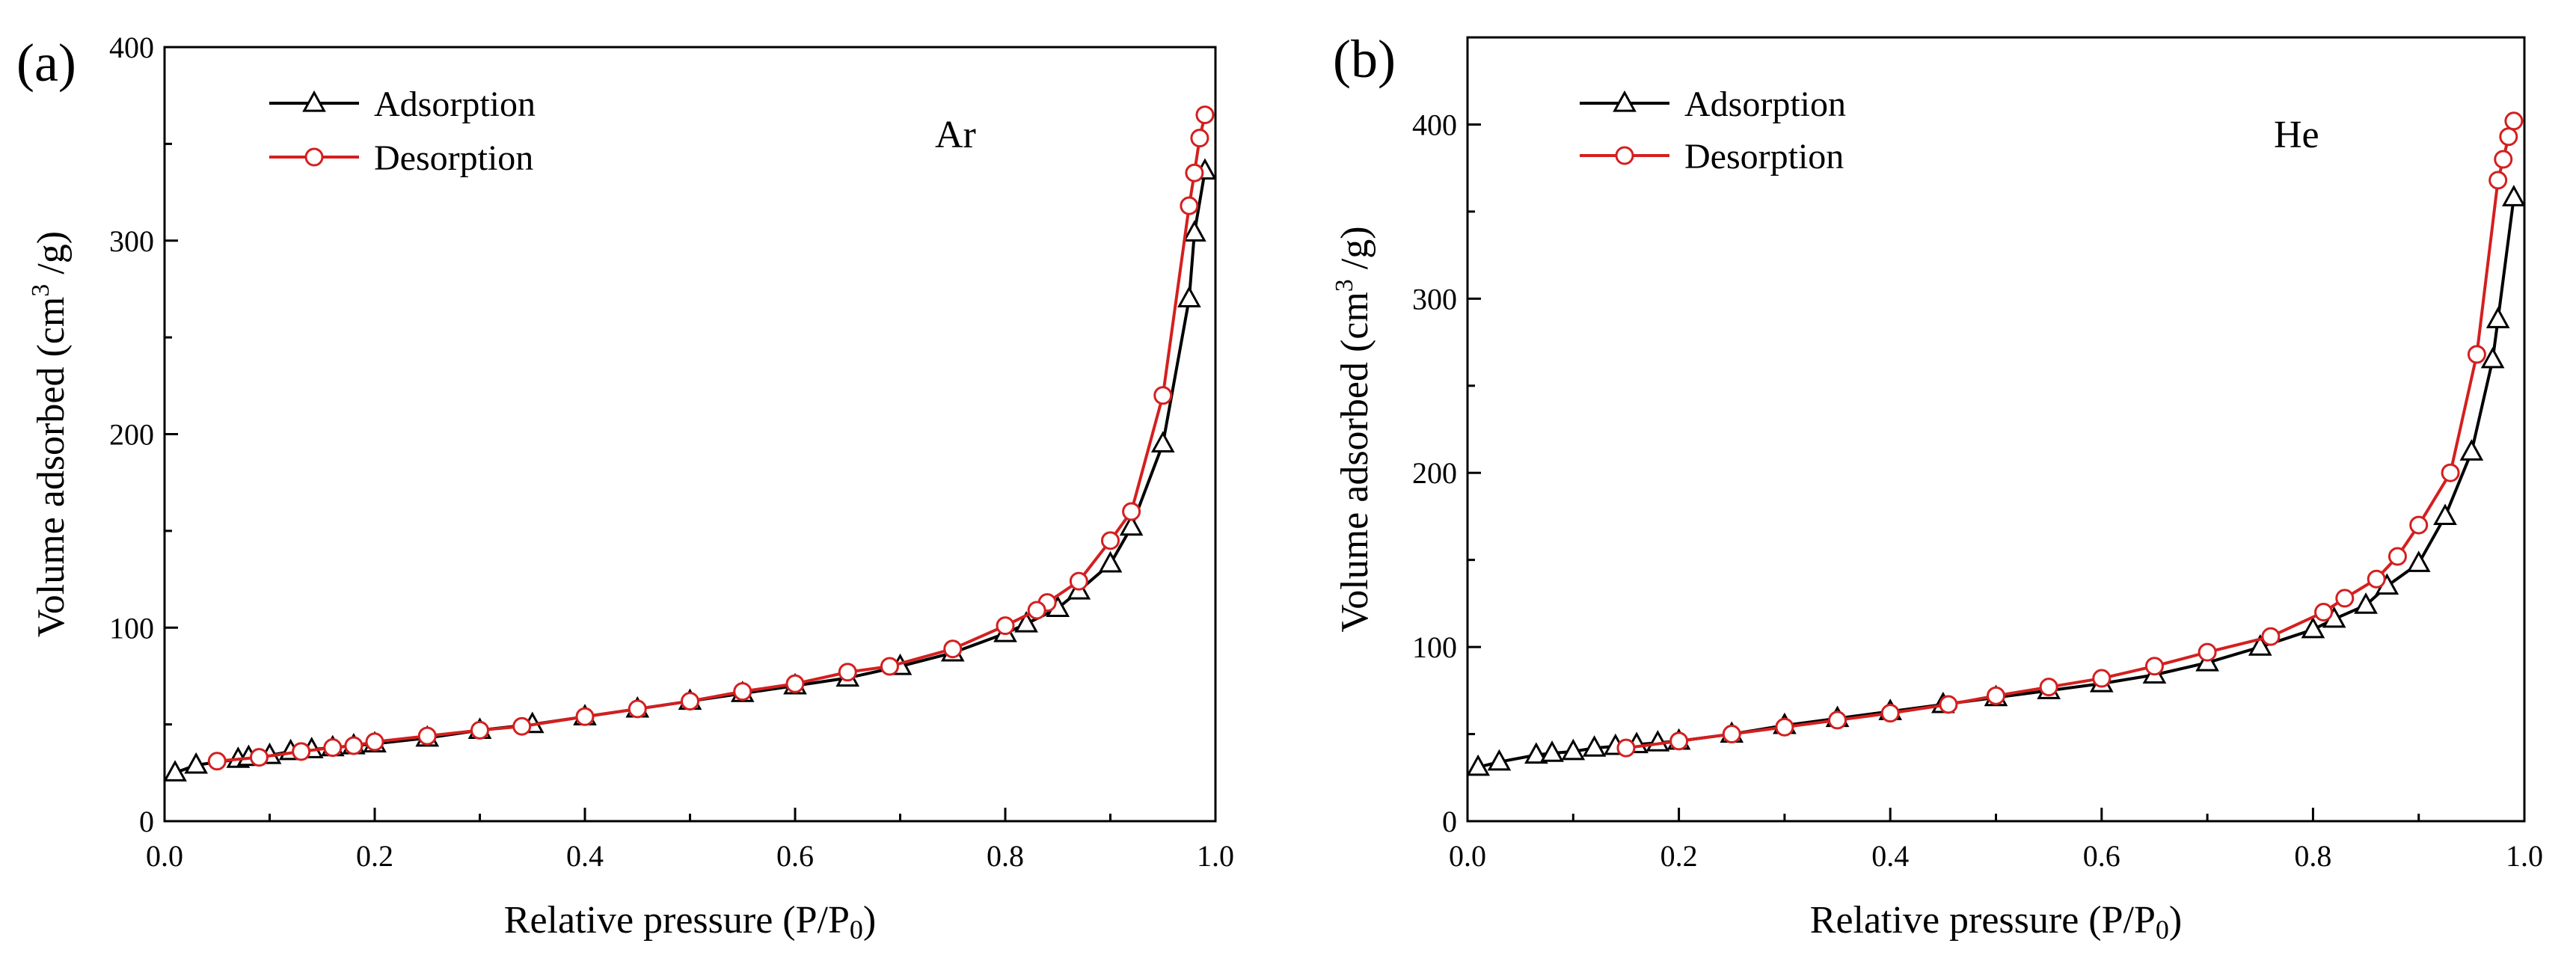 The width and height of the screenshot is (2576, 967). Describe the element at coordinates (1434, 299) in the screenshot. I see `y-tick-label: 300` at that location.